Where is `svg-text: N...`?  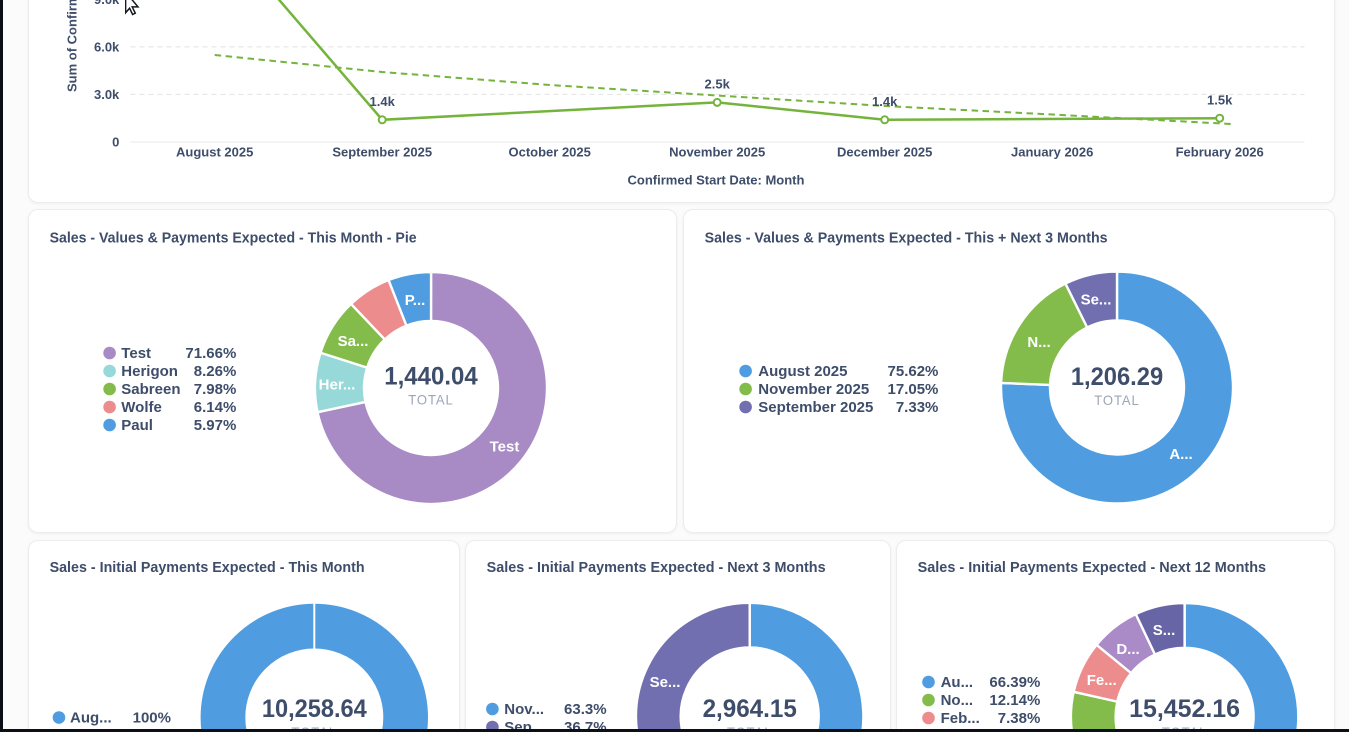 svg-text: N... is located at coordinates (1038, 342).